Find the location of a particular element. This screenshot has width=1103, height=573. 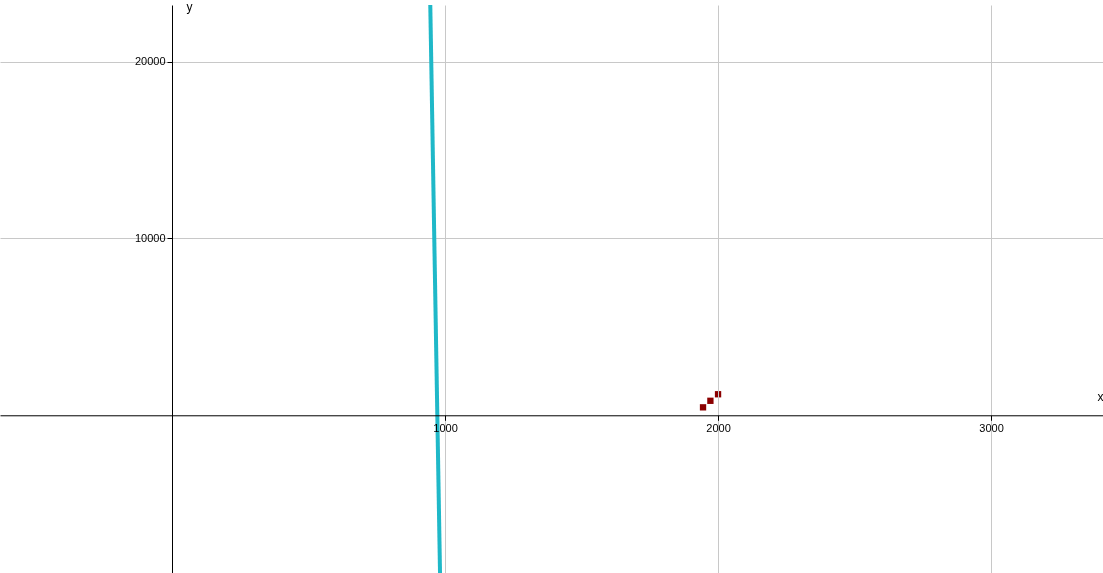

x-tick-label: 2000 is located at coordinates (718, 427).